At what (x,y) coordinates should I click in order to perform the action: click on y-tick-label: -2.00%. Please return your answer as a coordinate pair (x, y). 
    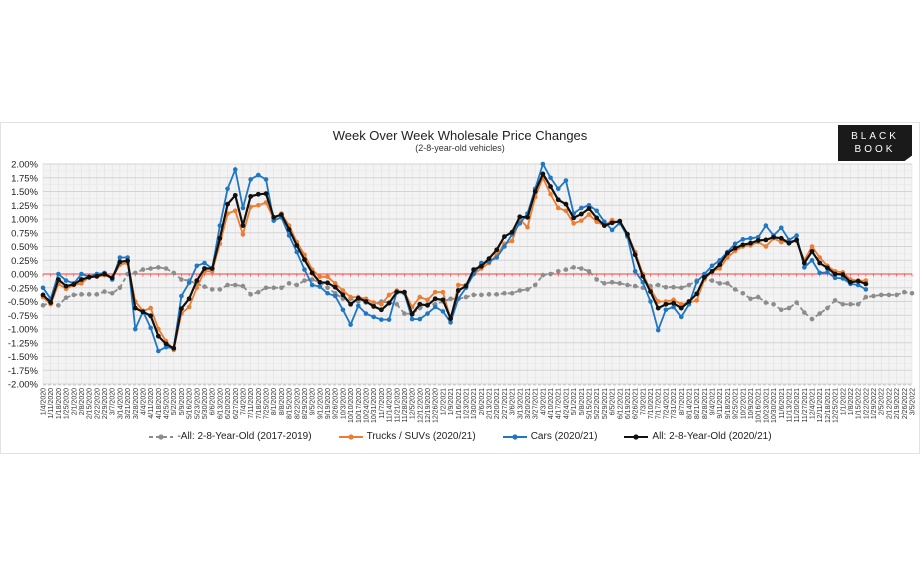
    Looking at the image, I should click on (23, 385).